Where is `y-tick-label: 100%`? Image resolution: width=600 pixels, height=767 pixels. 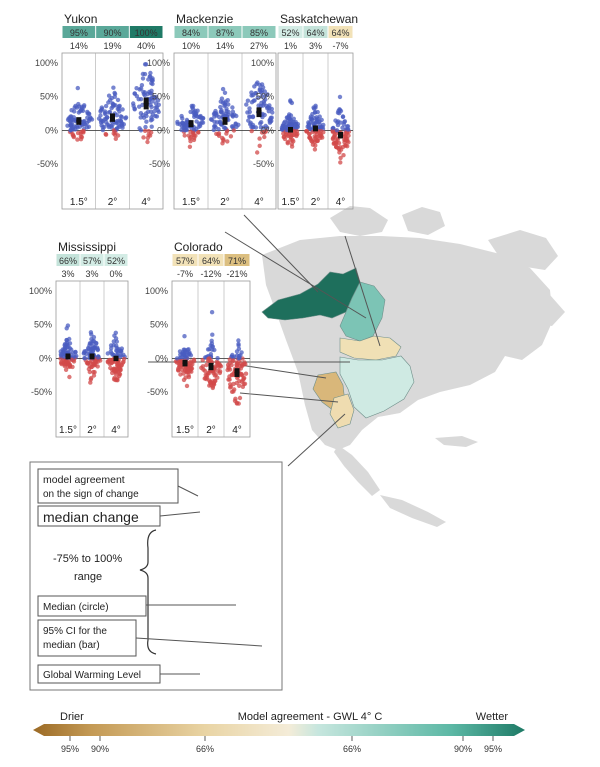
y-tick-label: 100% is located at coordinates (40, 291).